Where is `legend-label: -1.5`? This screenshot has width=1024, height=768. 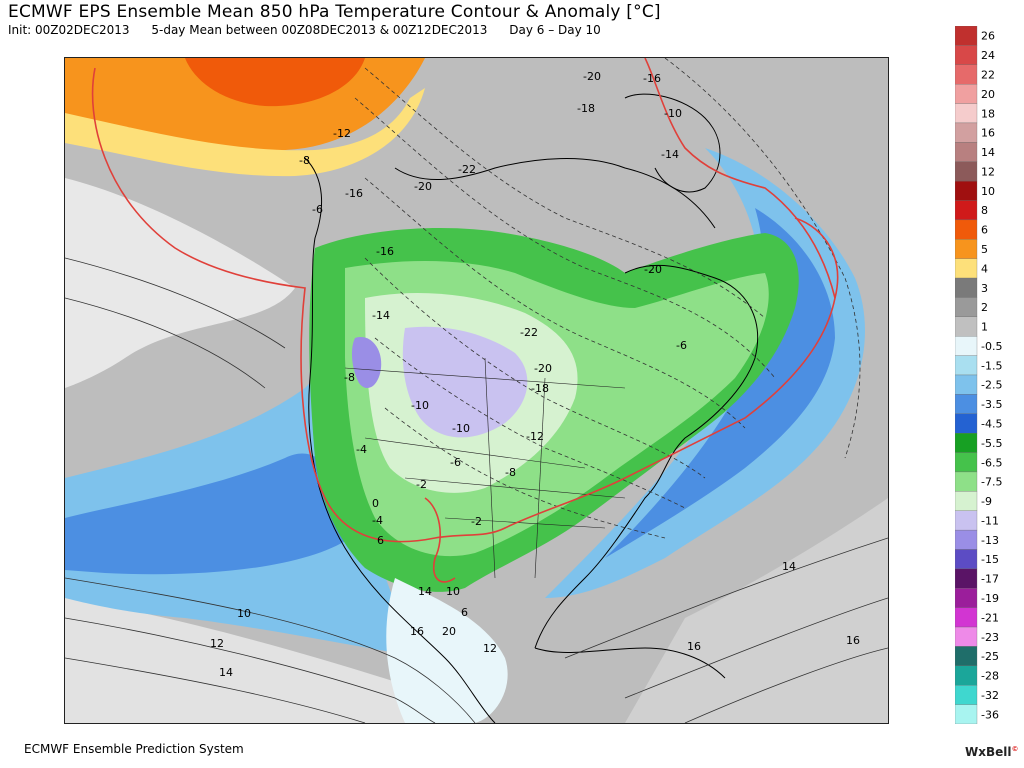 legend-label: -1.5 is located at coordinates (991, 365).